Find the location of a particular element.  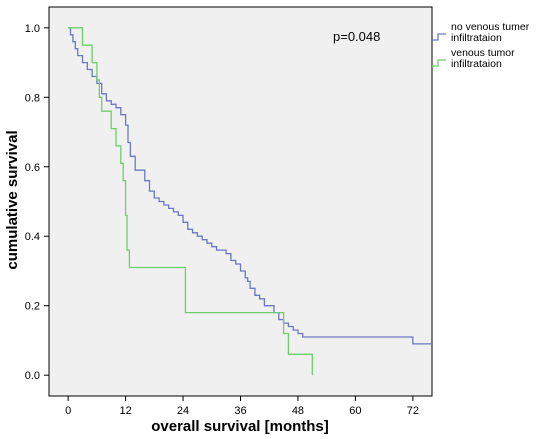

legend-entry: no venous tumer infiltrataion is located at coordinates (481, 32).